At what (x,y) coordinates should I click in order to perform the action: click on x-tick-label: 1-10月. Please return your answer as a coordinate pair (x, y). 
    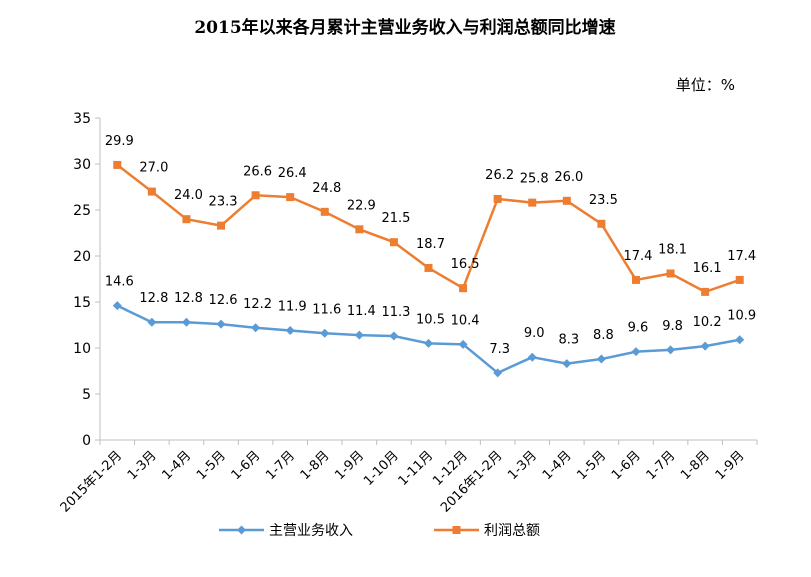
    Looking at the image, I should click on (381, 468).